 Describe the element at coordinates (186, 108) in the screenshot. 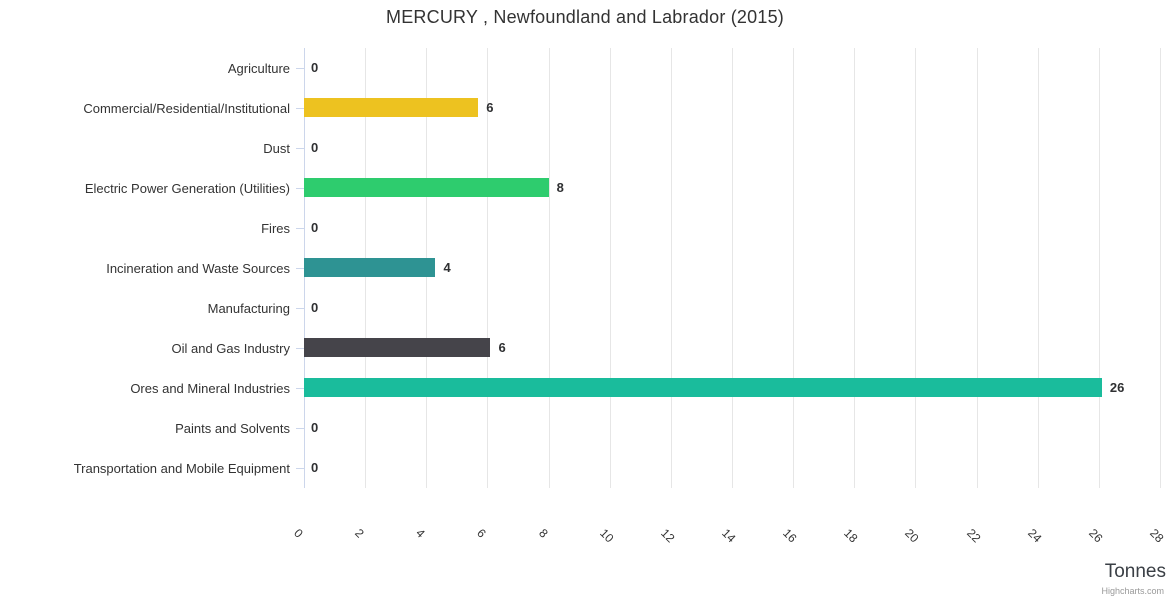

I see `category-label: Commercial/Residential/Institutional` at that location.